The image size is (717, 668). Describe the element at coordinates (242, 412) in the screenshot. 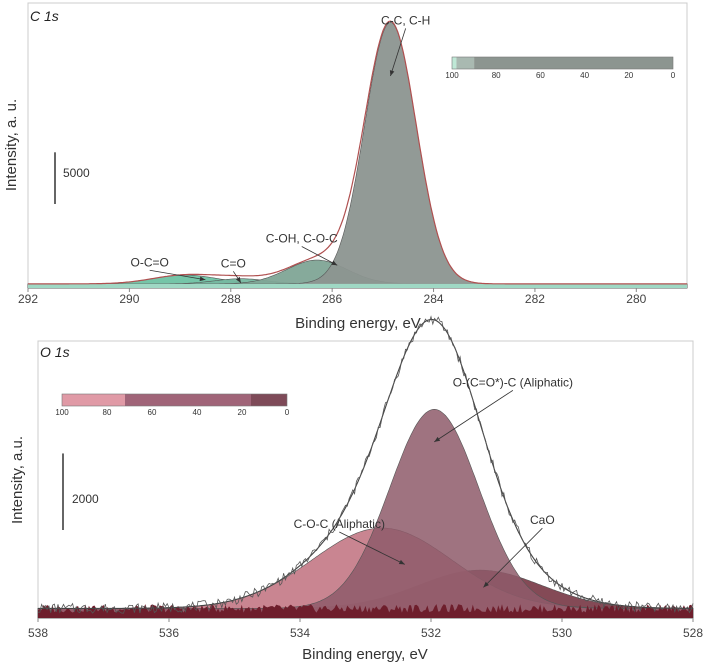

I see `o1s-colorbar-tick-label: 20` at that location.